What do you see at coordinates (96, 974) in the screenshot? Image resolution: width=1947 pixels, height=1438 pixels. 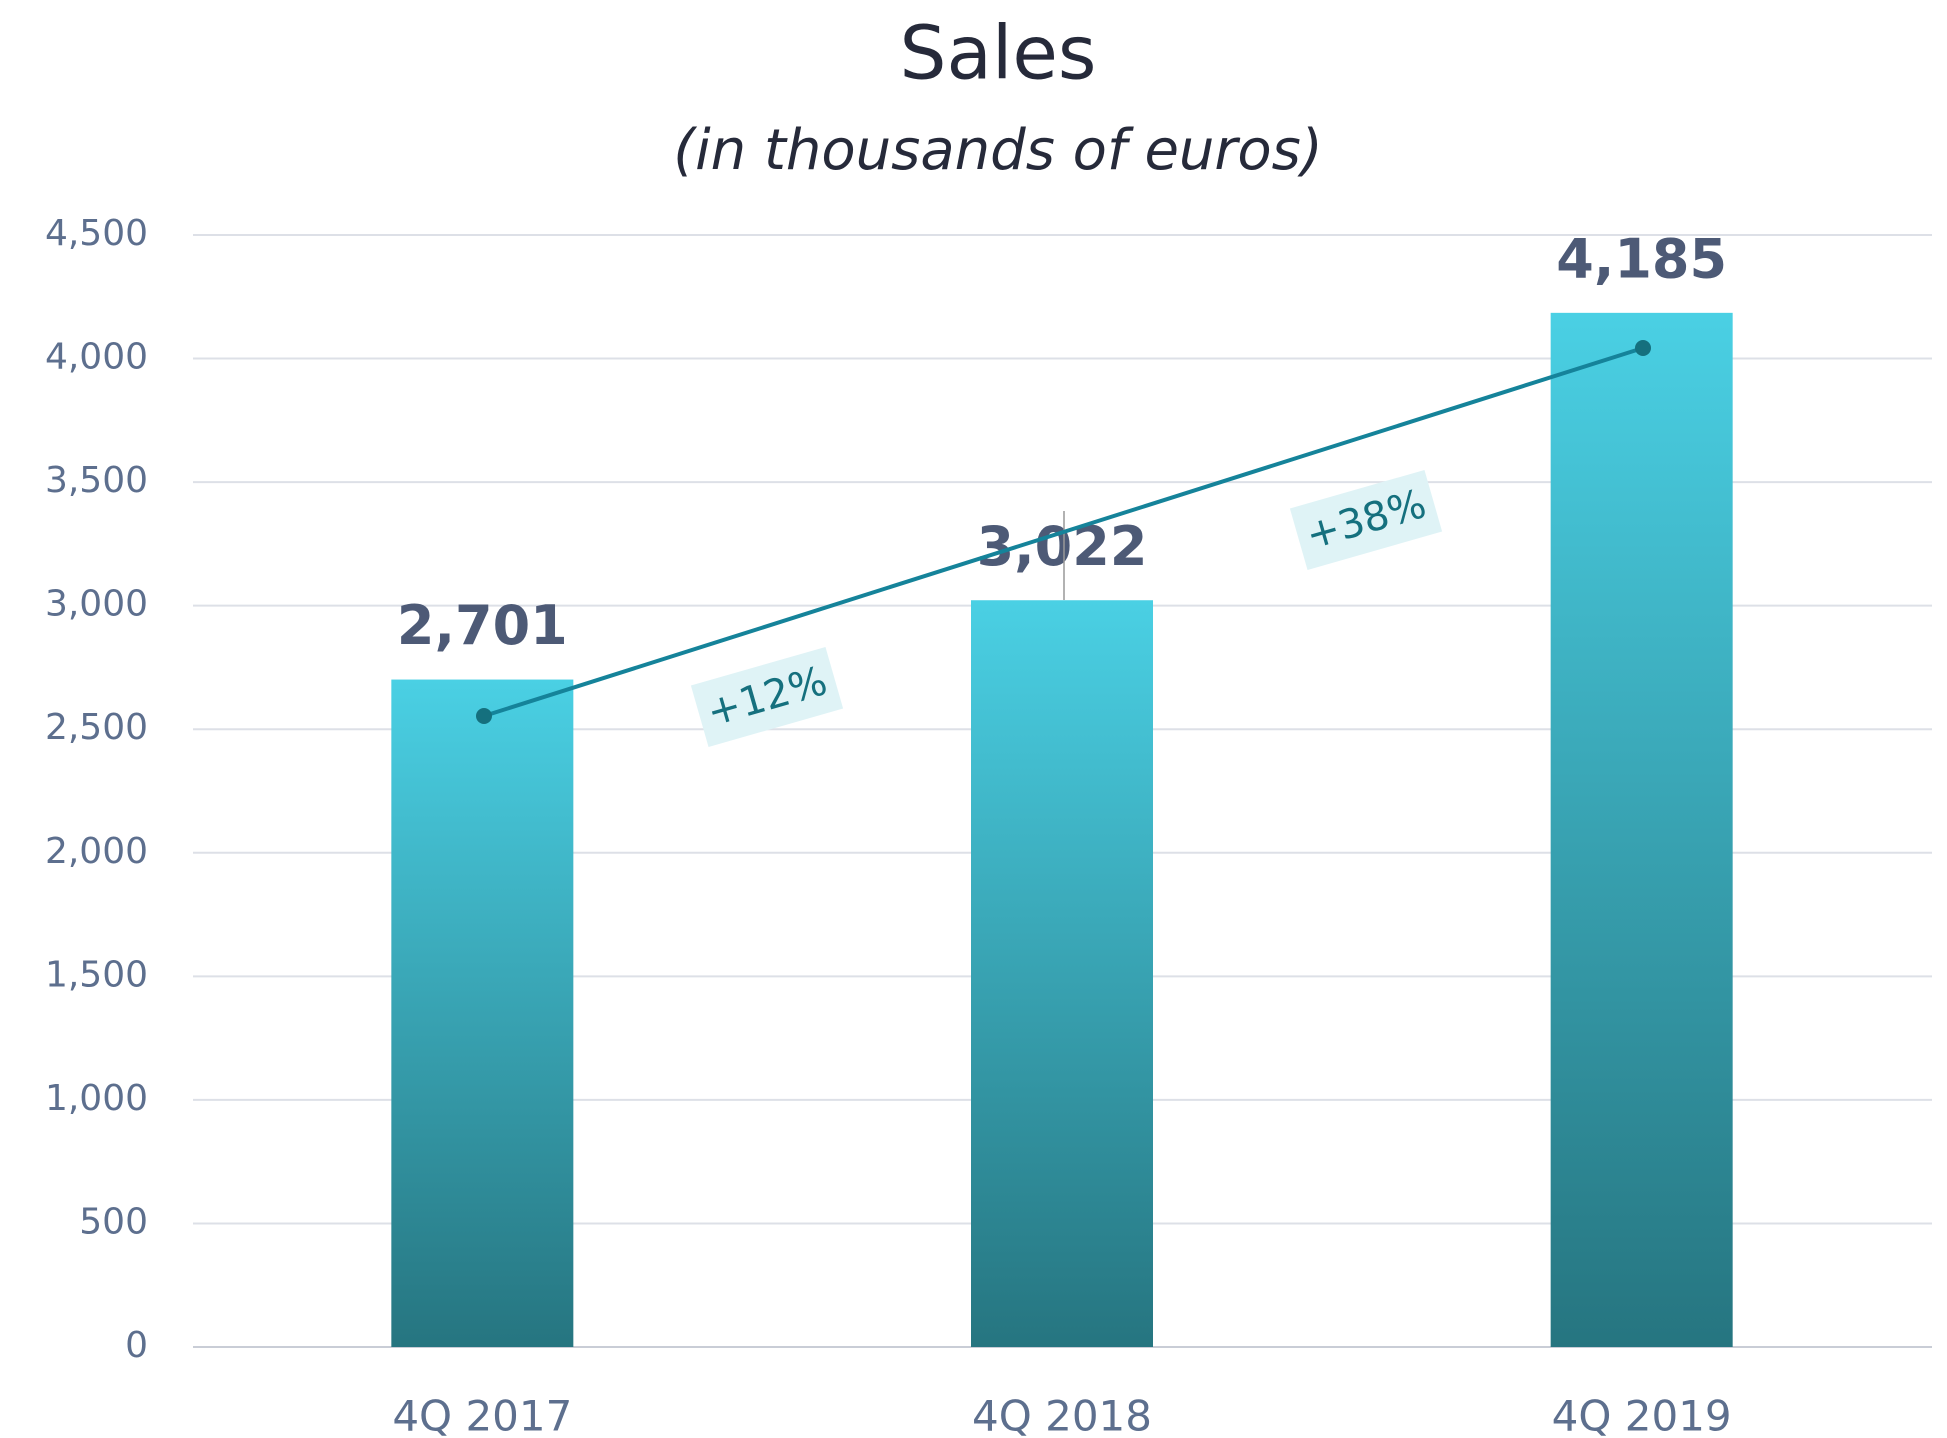 I see `y-tick-label: 1,500` at bounding box center [96, 974].